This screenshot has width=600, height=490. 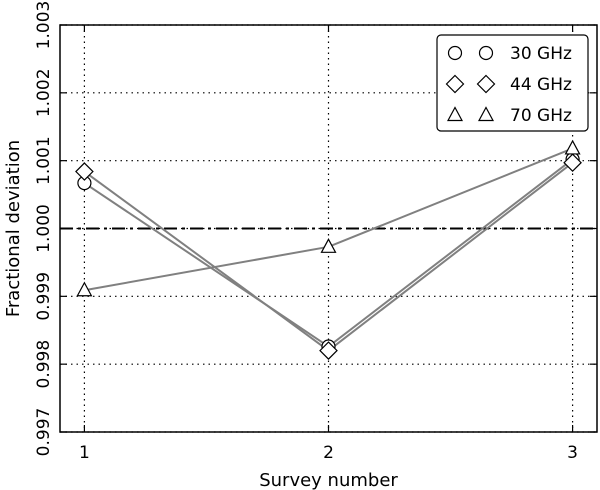 What do you see at coordinates (328, 453) in the screenshot?
I see `x-tick-label: 2` at bounding box center [328, 453].